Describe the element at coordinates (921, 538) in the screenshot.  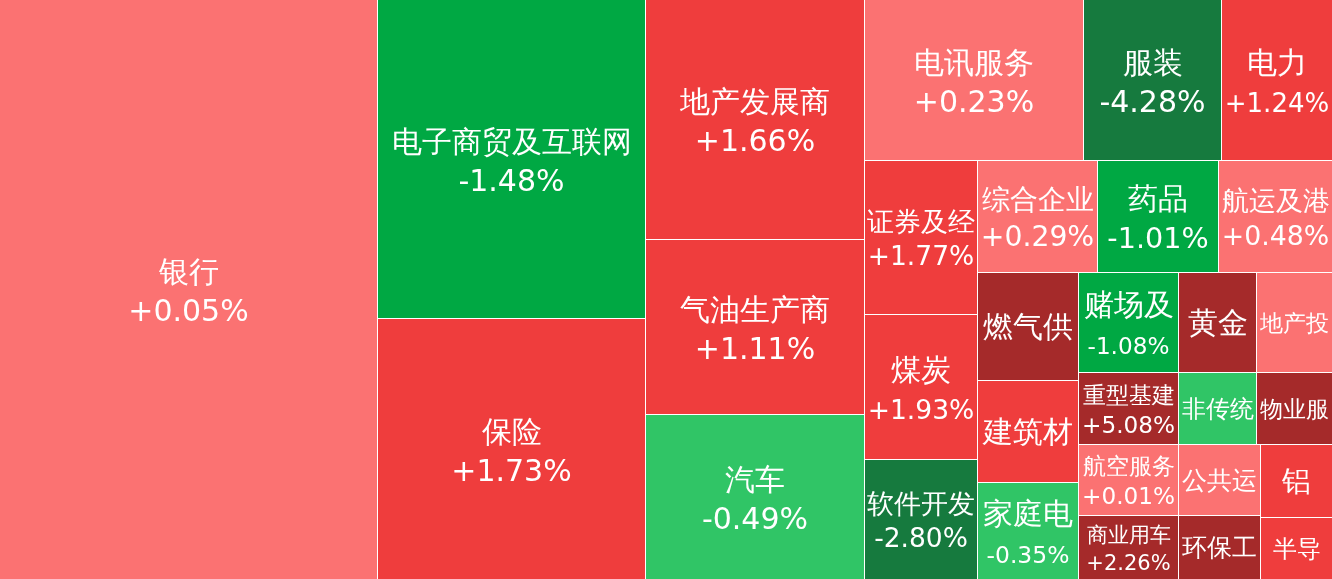
I see `data-label: -2.80%` at that location.